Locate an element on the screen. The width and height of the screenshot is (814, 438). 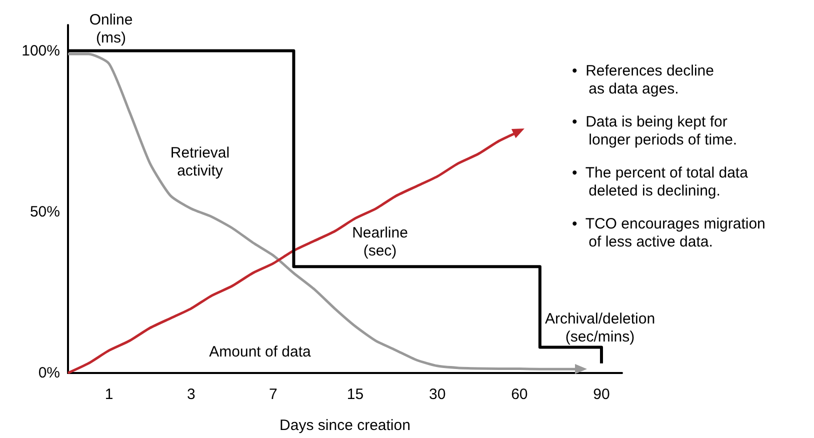
x-axis-title: Days since creation is located at coordinates (345, 425).